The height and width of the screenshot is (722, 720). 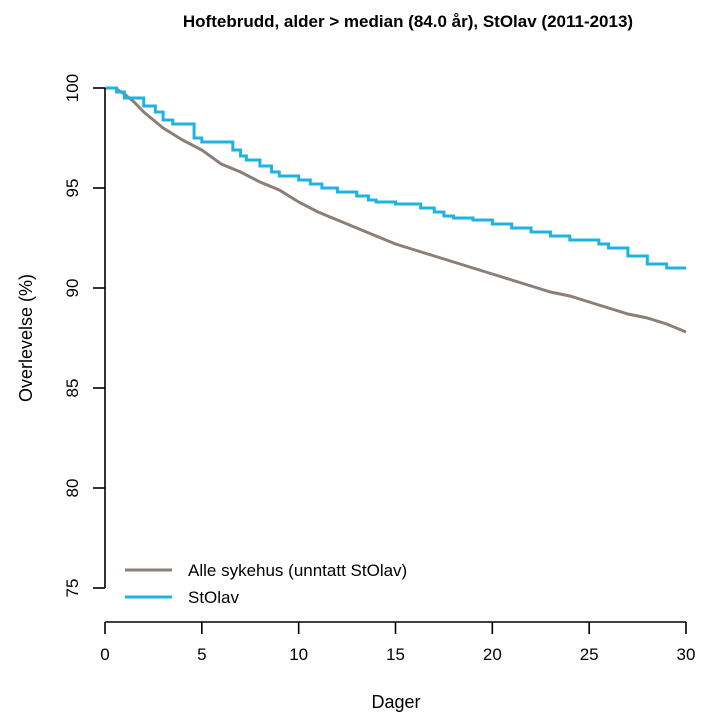 I want to click on x-tick-label-15: 15, so click(x=395, y=654).